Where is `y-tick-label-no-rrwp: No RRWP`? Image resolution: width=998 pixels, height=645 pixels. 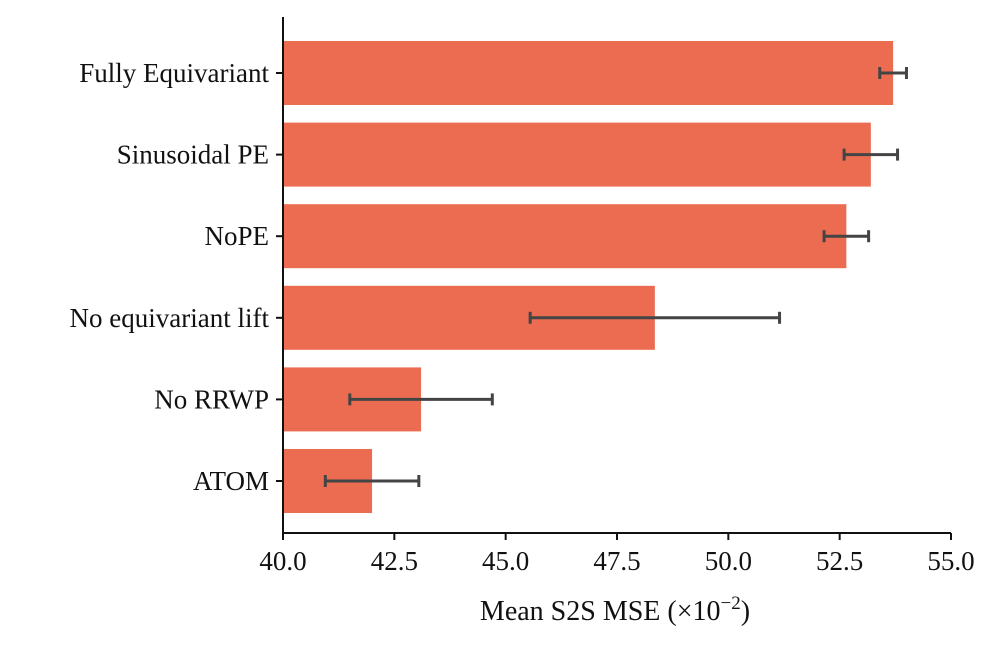
y-tick-label-no-rrwp: No RRWP is located at coordinates (211, 399).